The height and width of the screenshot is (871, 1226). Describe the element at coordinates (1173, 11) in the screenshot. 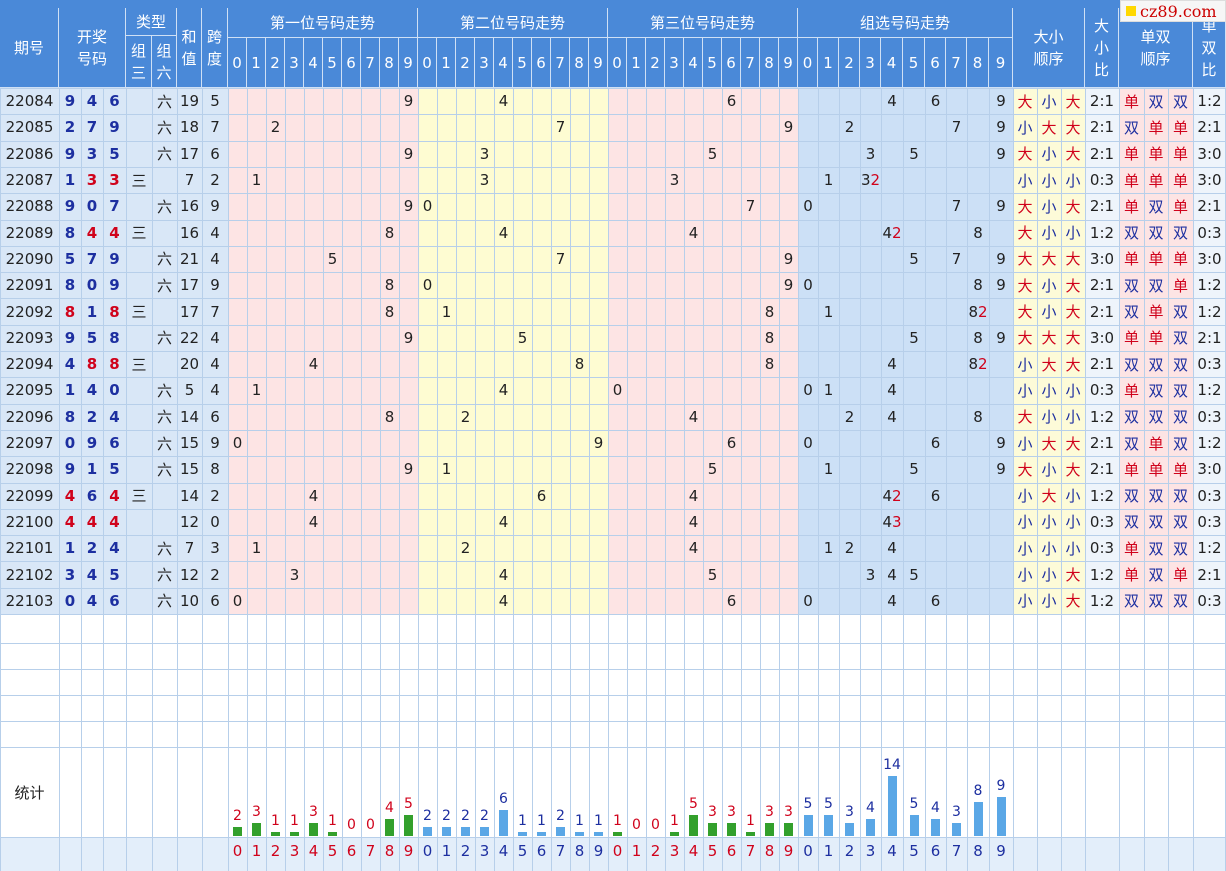

I see `site-logo: cz89.com` at that location.